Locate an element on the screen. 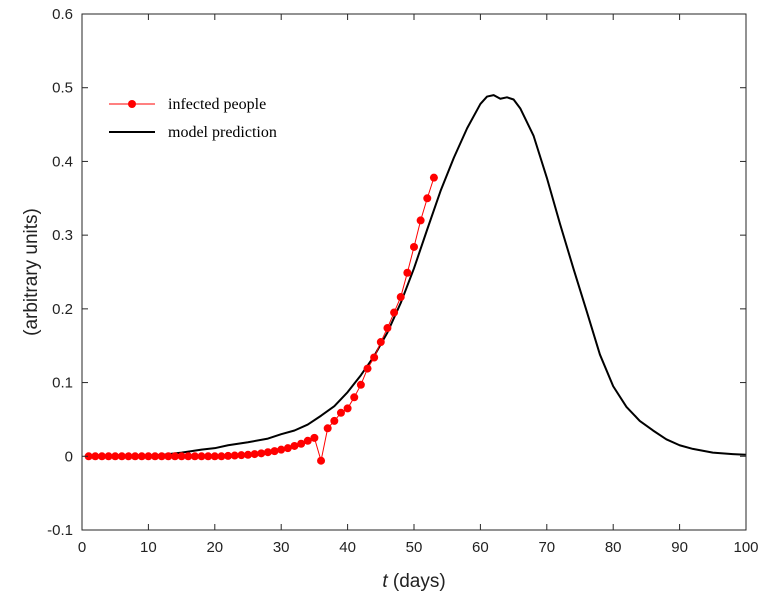 Image resolution: width=760 pixels, height=597 pixels. x-tick-label: 50 is located at coordinates (414, 547).